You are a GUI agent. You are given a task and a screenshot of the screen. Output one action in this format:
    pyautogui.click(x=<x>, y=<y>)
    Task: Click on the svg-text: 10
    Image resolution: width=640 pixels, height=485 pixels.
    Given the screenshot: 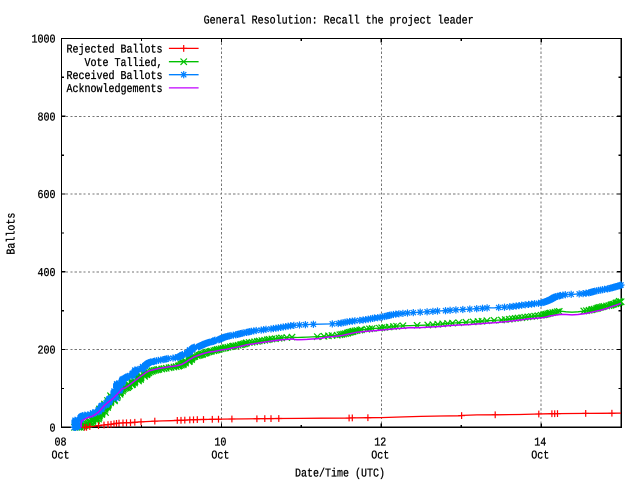 What is the action you would take?
    pyautogui.click(x=220, y=443)
    